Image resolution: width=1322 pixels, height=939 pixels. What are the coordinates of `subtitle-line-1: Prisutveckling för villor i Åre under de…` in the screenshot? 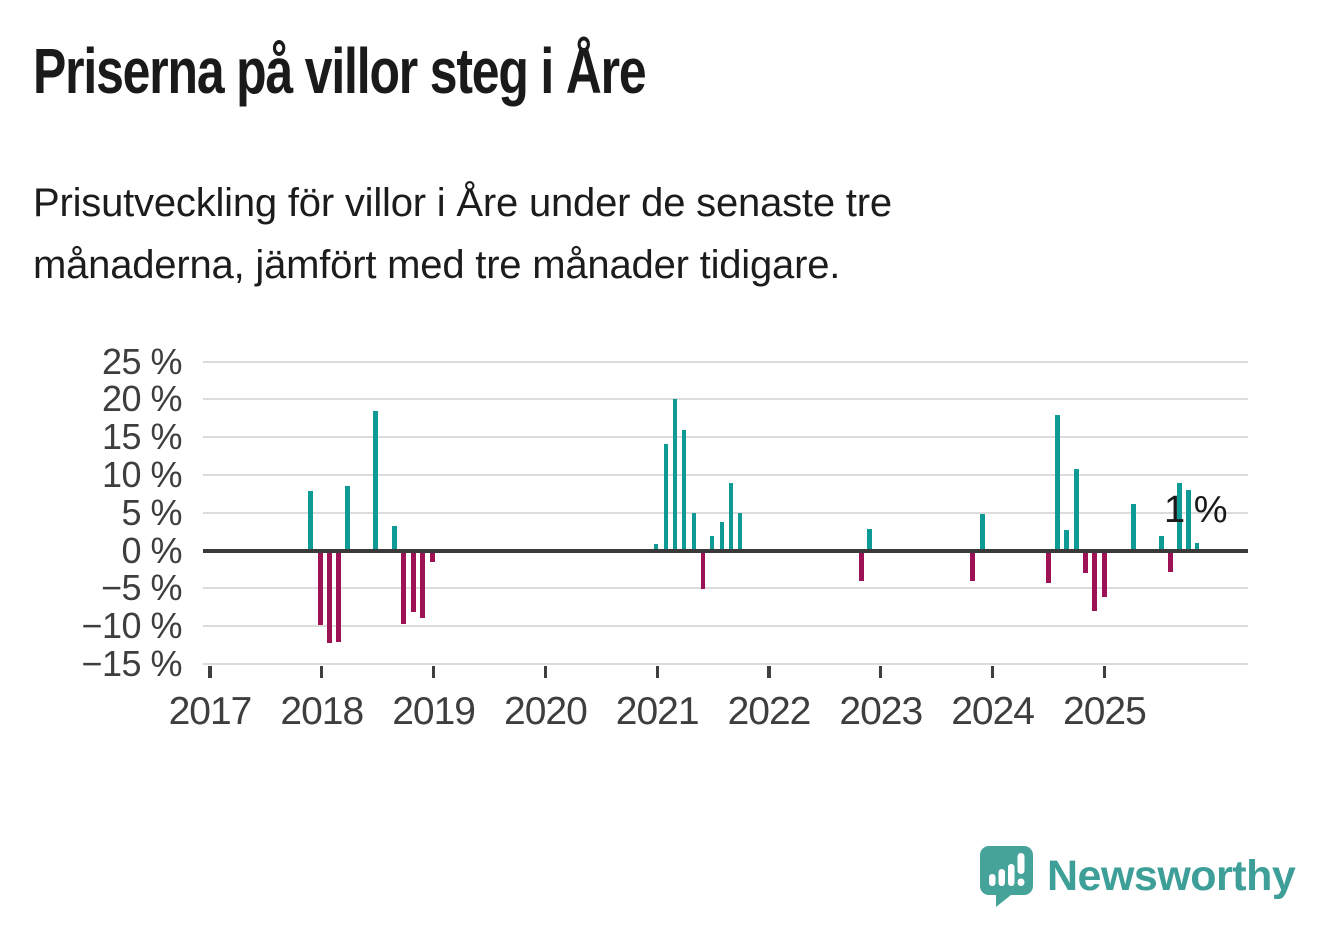 It's located at (462, 203).